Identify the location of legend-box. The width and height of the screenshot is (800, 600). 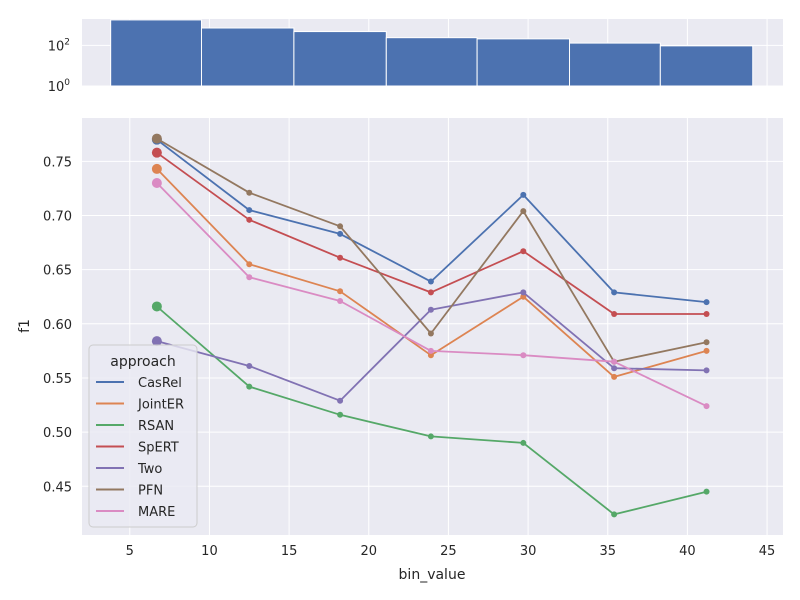
(143, 436).